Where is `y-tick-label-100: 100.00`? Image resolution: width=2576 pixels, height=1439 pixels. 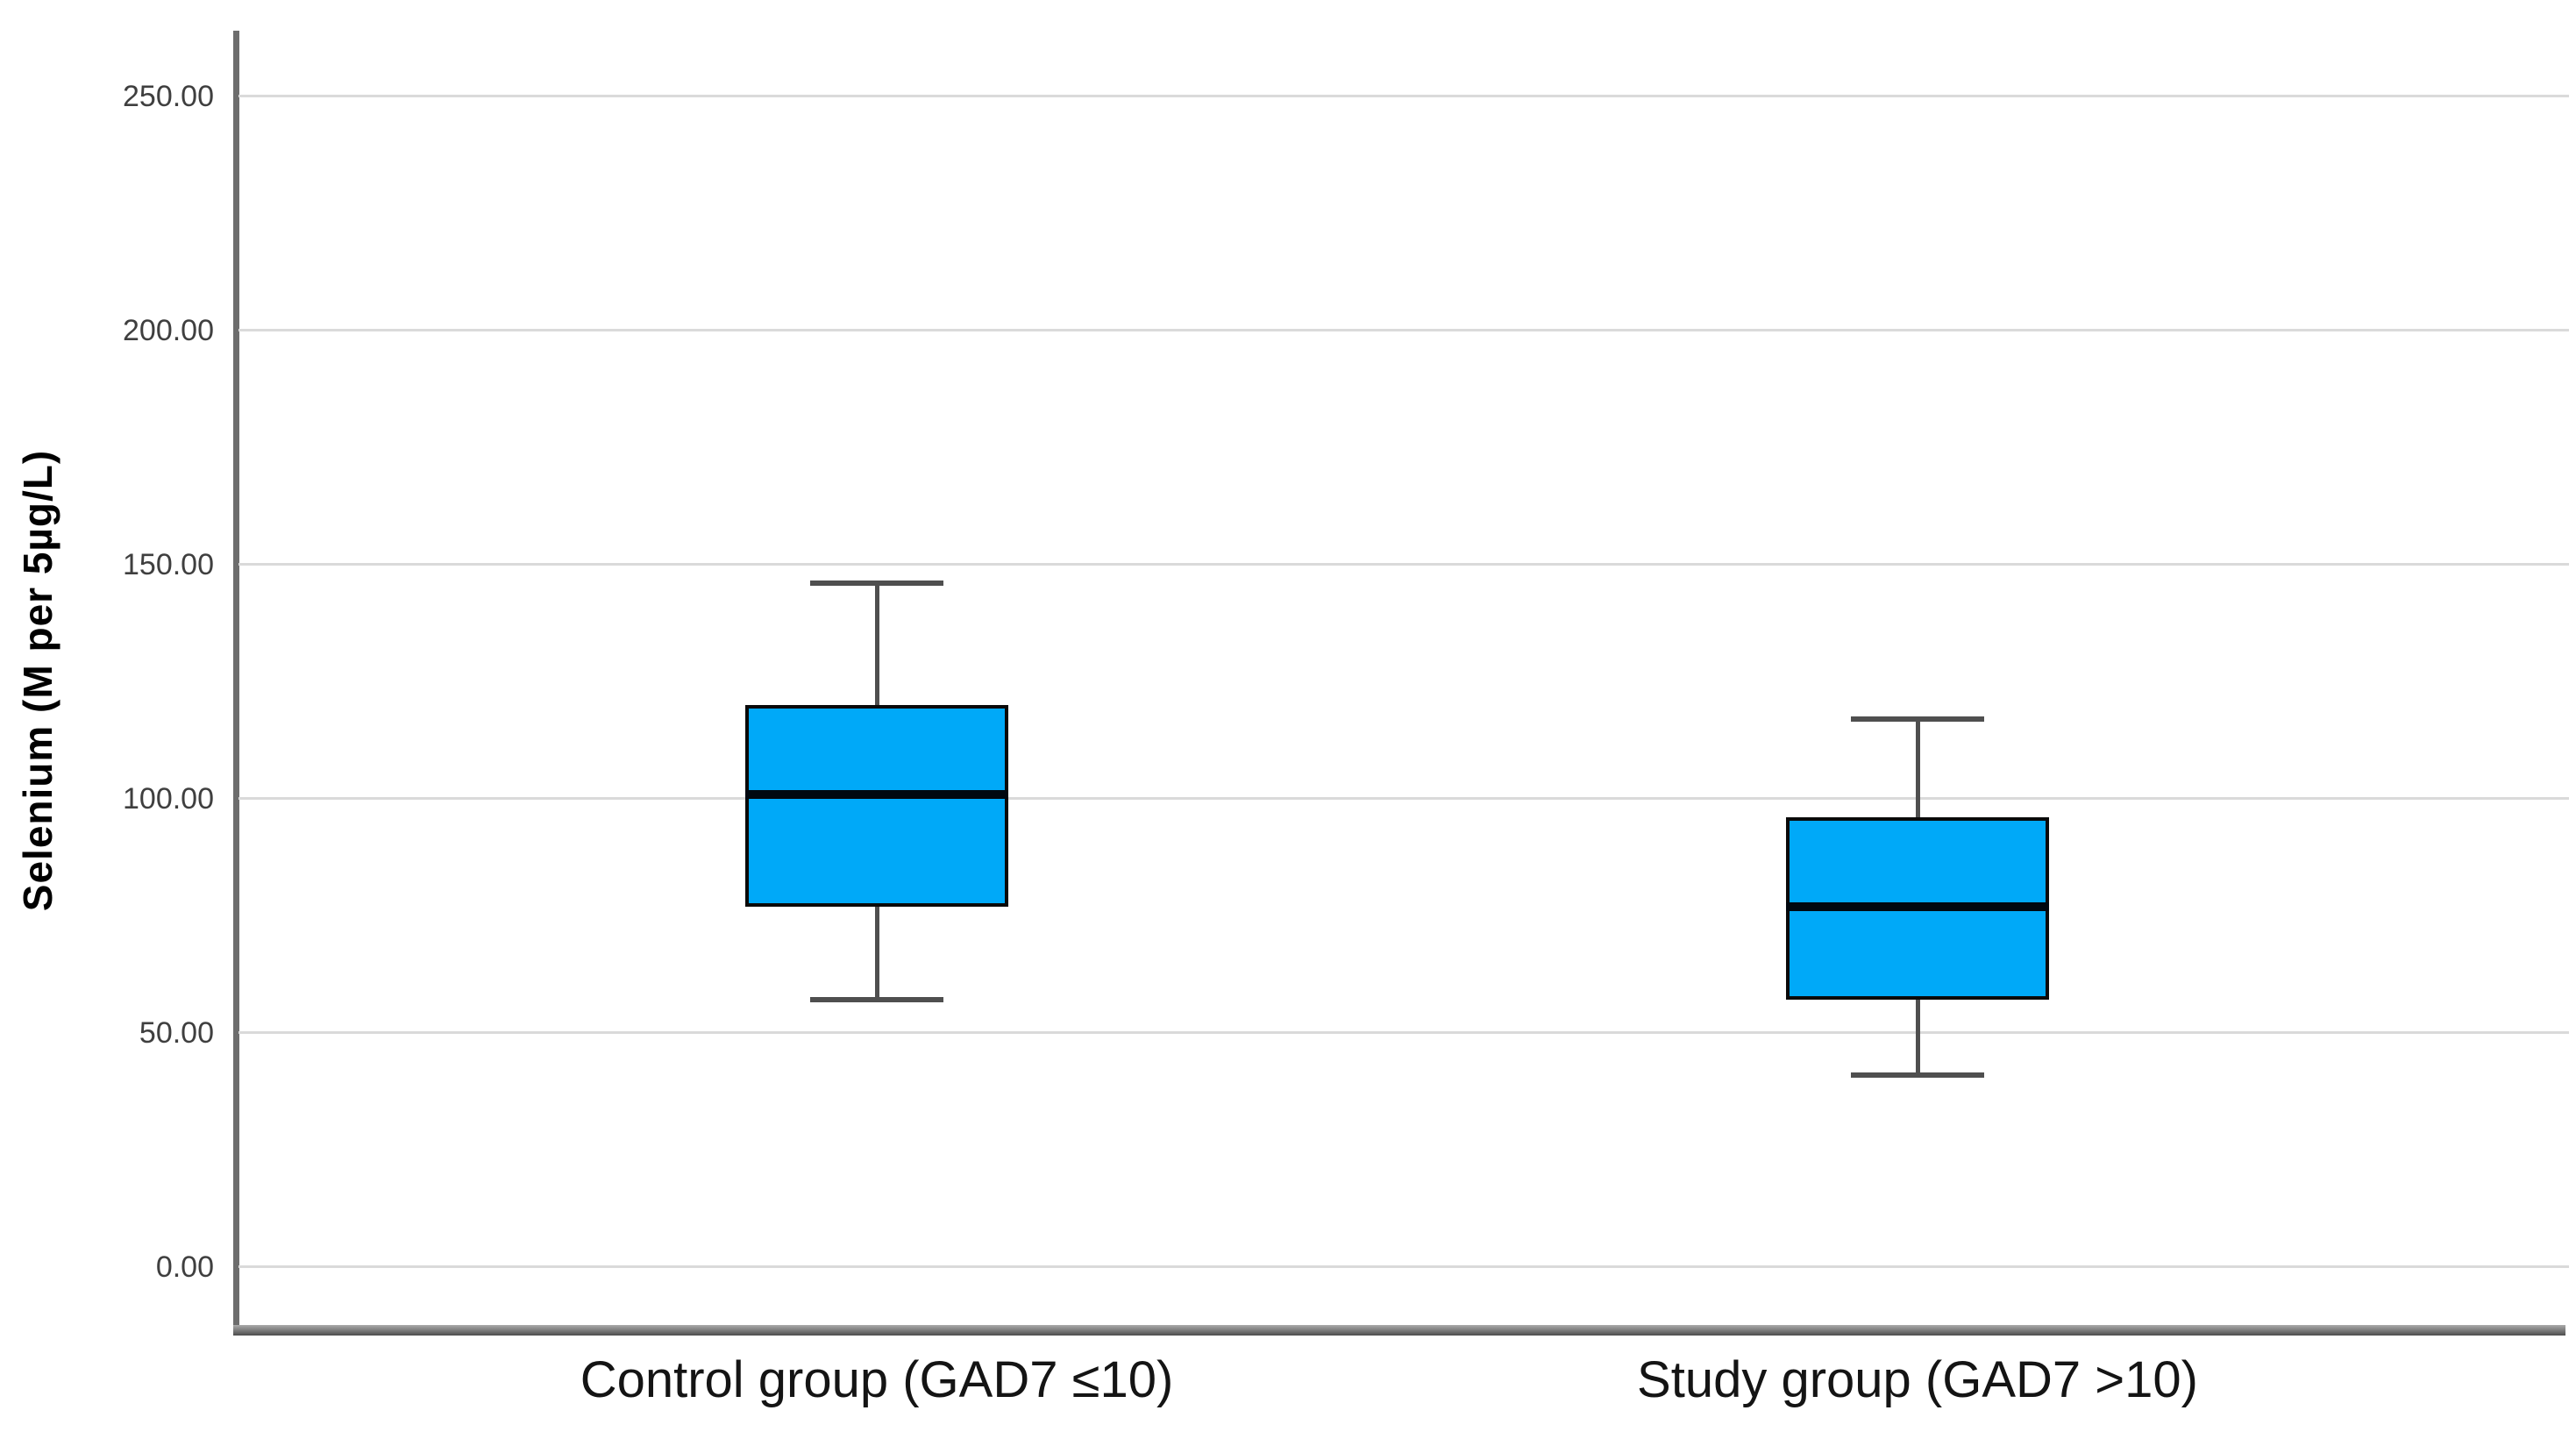
y-tick-label-100: 100.00 is located at coordinates (168, 798).